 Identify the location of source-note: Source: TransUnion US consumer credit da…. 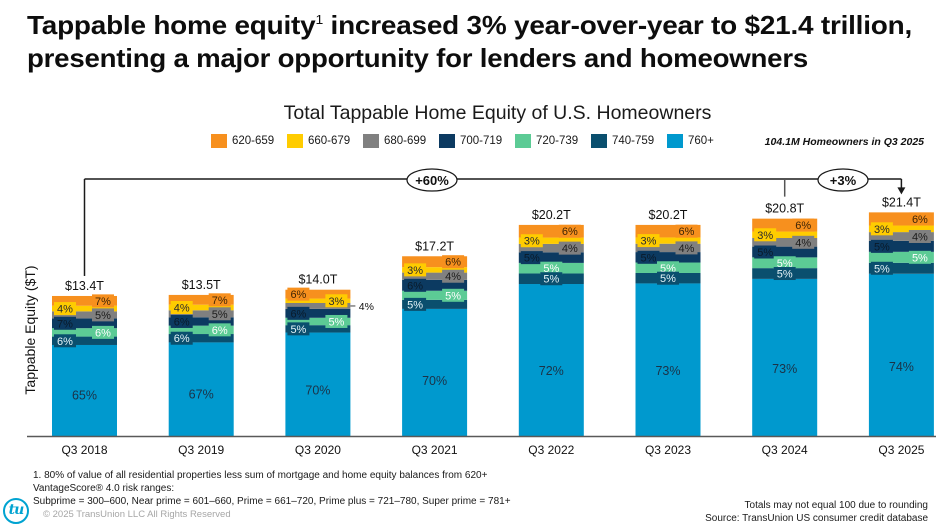
(816, 518).